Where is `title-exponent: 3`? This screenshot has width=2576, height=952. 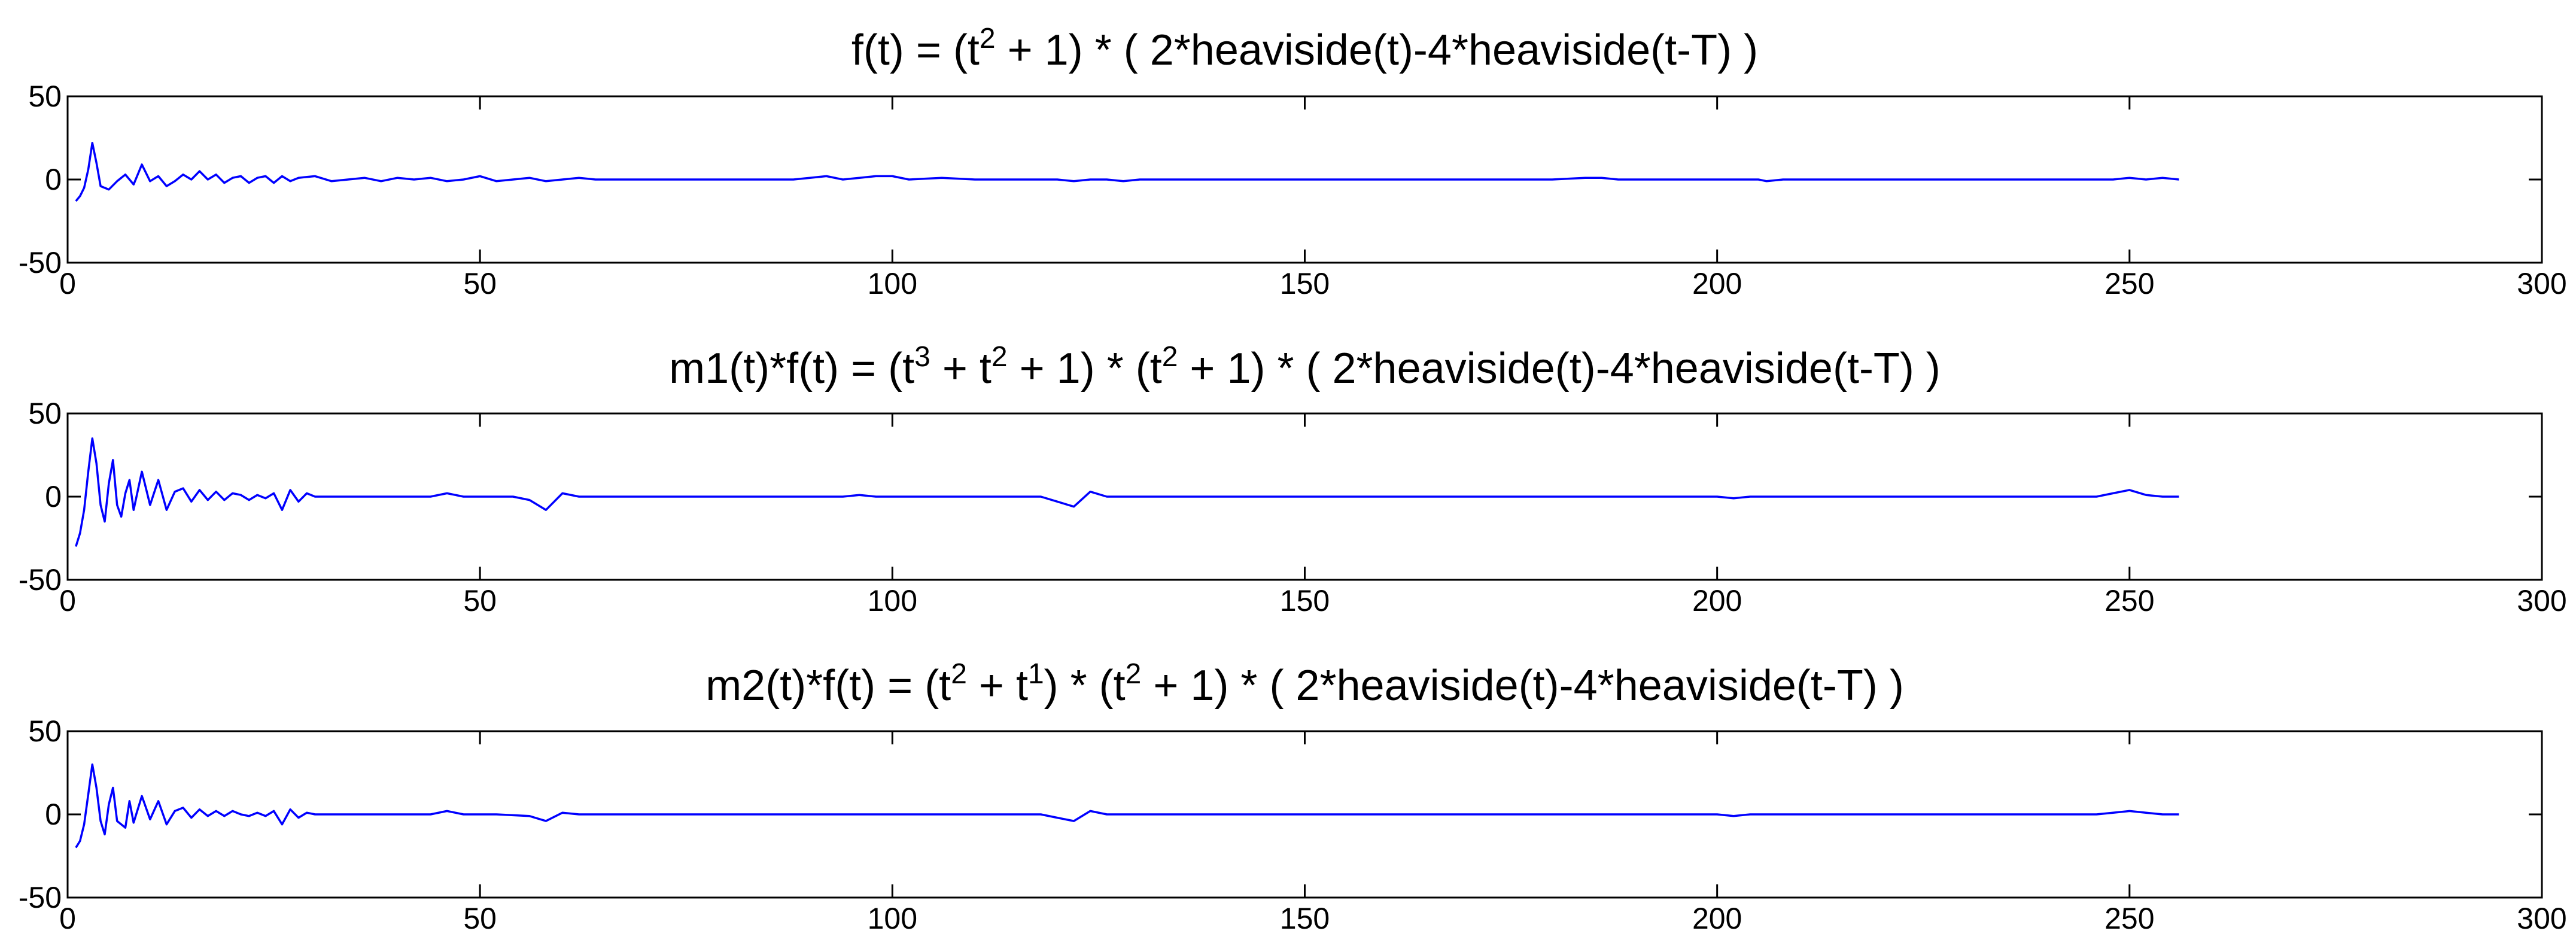 title-exponent: 3 is located at coordinates (922, 357).